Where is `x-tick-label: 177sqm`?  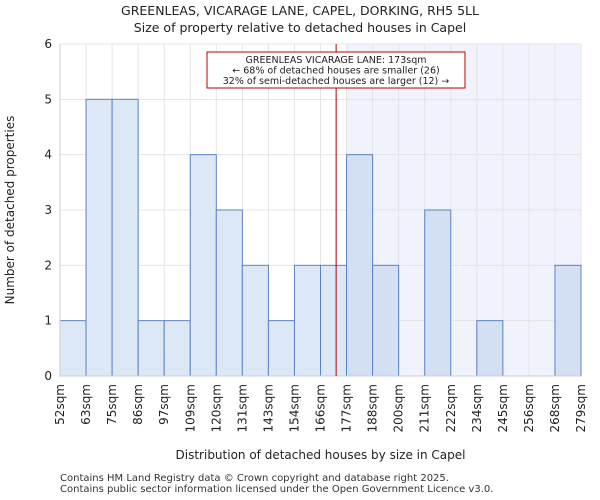 x-tick-label: 177sqm is located at coordinates (347, 408).